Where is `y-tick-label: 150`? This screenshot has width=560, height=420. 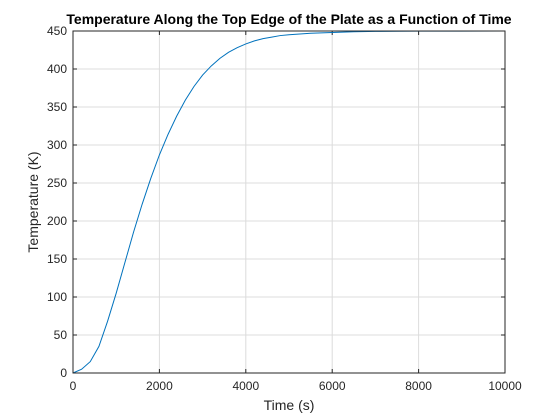
y-tick-label: 150 is located at coordinates (57, 259).